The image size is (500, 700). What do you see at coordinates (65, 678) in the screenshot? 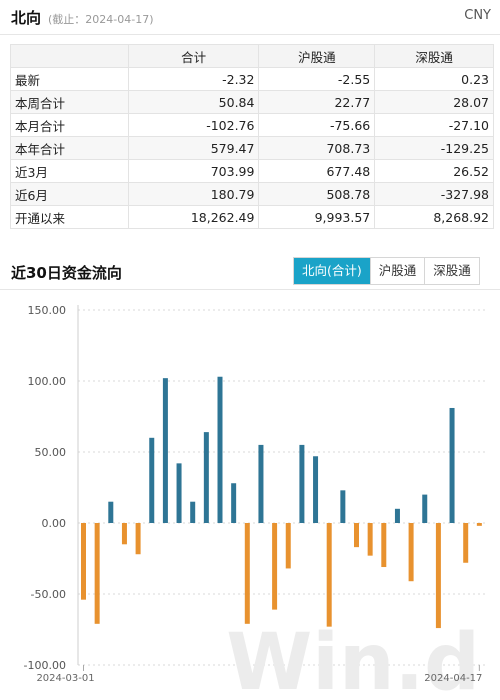
I see `x-tick-label: 2024-03-01` at bounding box center [65, 678].